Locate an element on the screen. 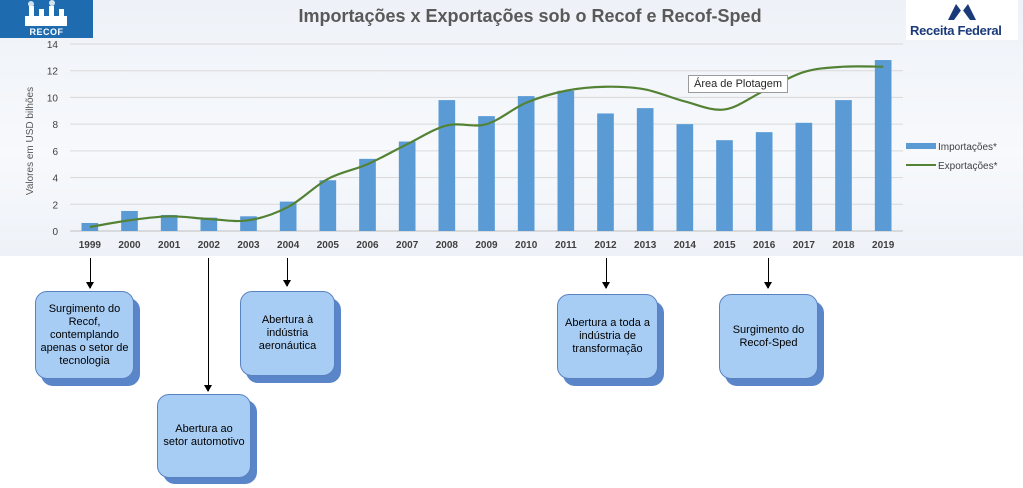 The height and width of the screenshot is (488, 1023). x-tick-label: 2013 is located at coordinates (645, 245).